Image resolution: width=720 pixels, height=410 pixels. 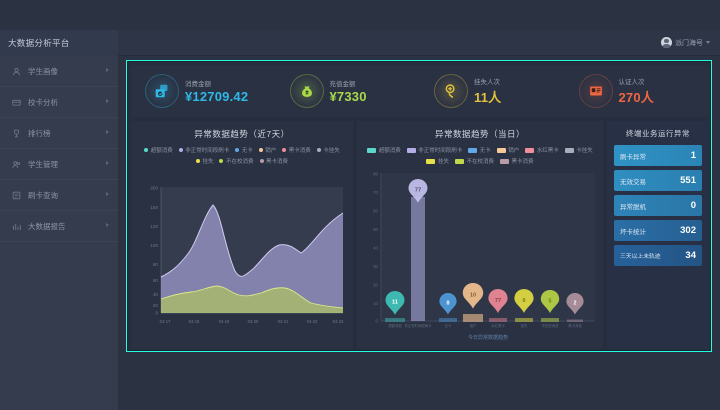 What do you see at coordinates (59, 71) in the screenshot?
I see `sidebar-item-student-portrait: 学生画像` at bounding box center [59, 71].